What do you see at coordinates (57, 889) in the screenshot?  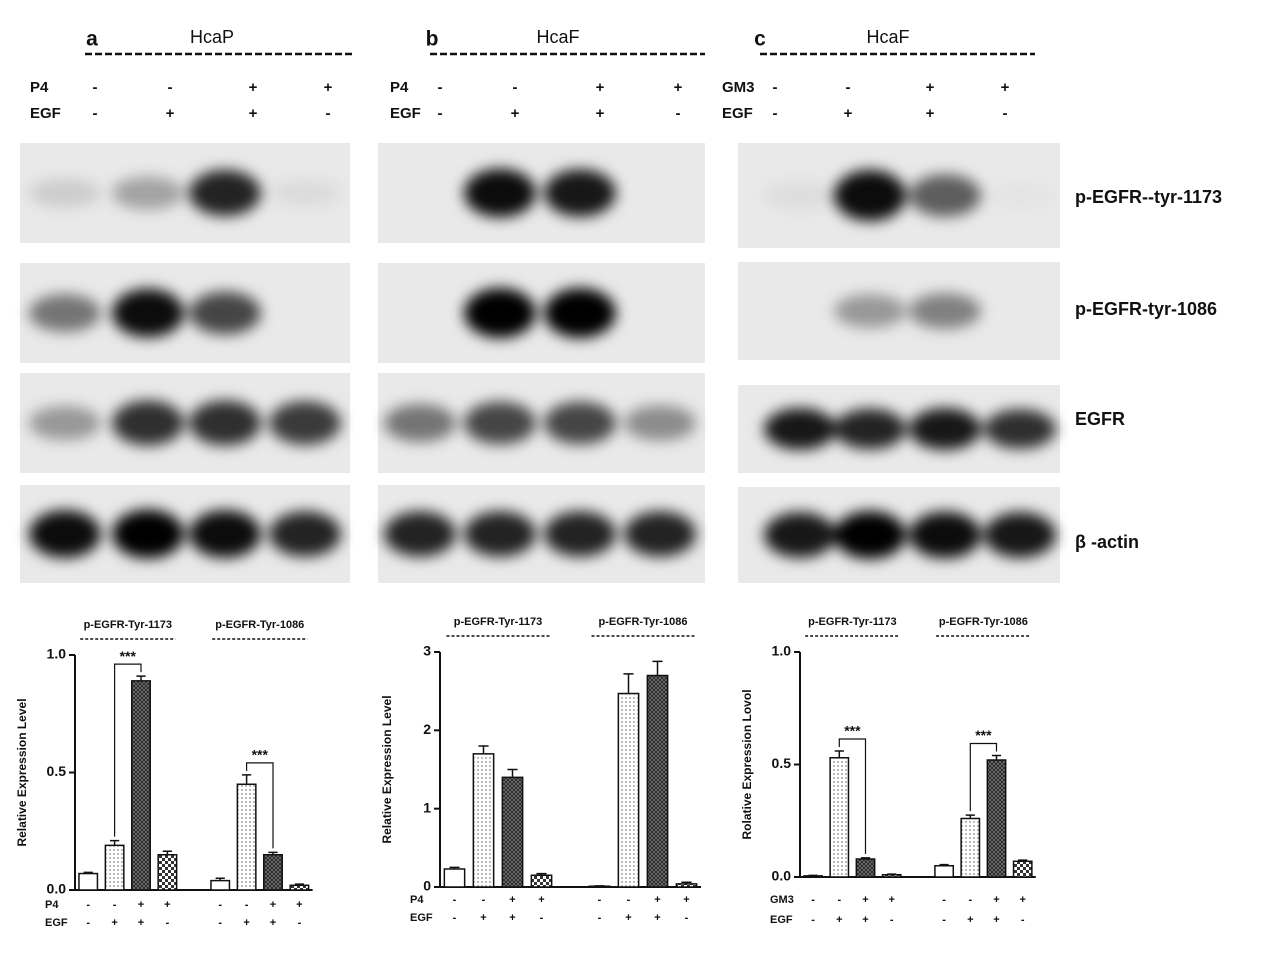 I see `y-tick-label: 0.0` at bounding box center [57, 889].